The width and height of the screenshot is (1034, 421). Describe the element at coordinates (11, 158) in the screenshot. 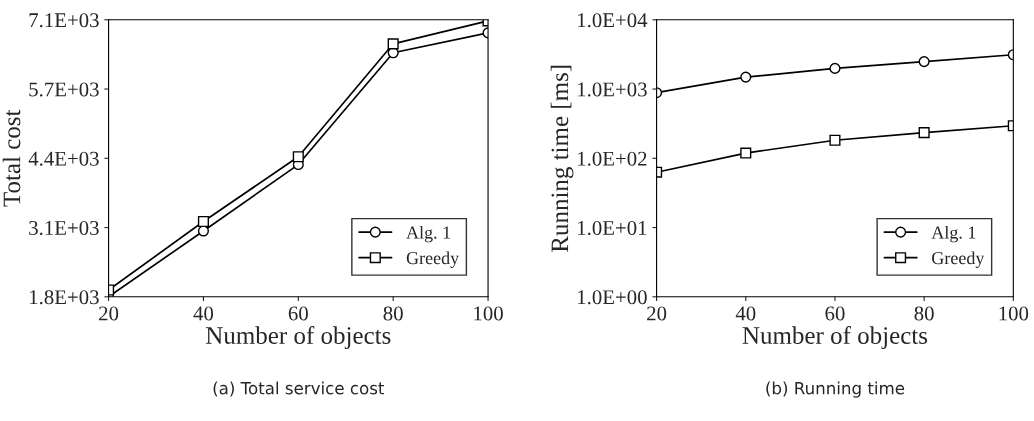

I see `y-axis-title: Total cost` at that location.